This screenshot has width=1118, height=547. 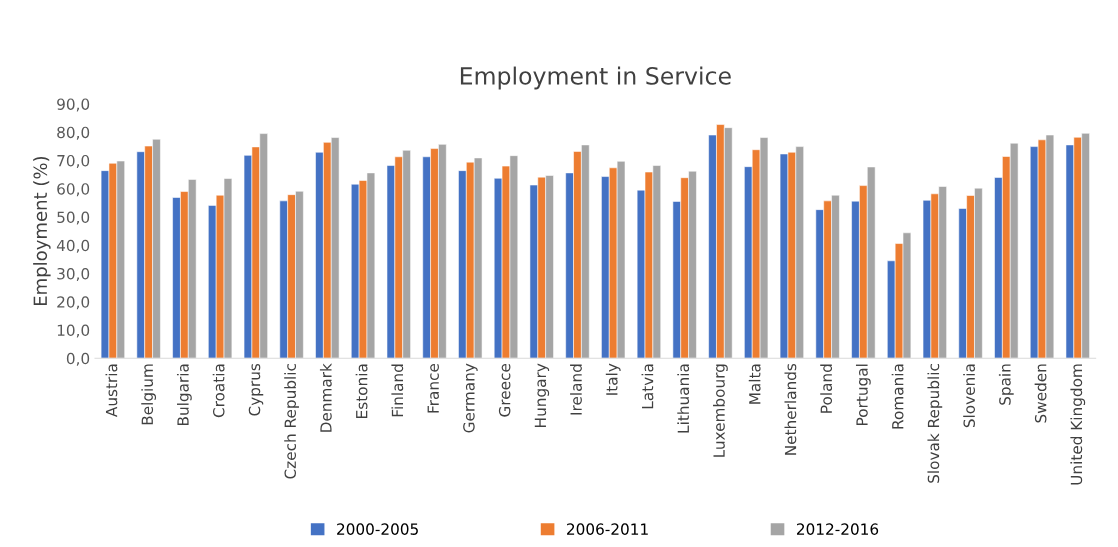 What do you see at coordinates (361, 391) in the screenshot?
I see `x-tick-label: Estonia` at bounding box center [361, 391].